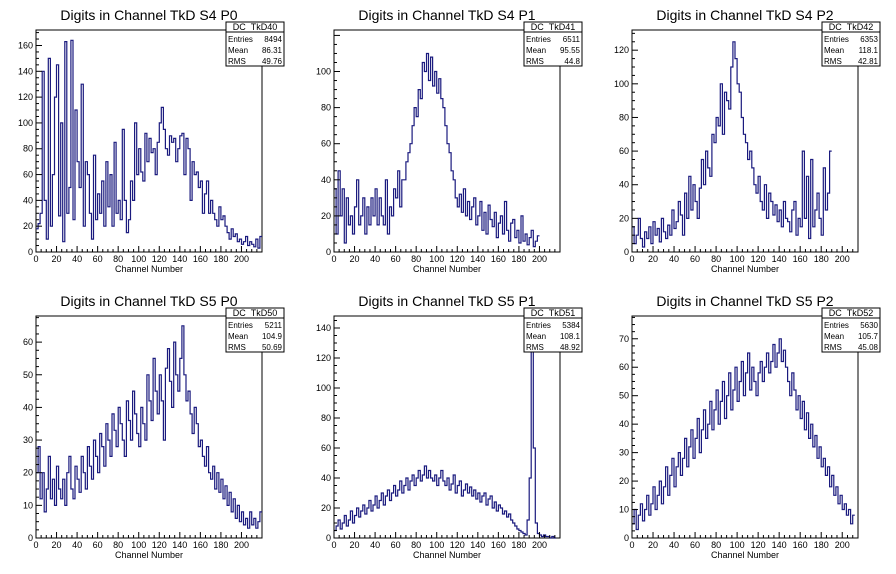 The width and height of the screenshot is (896, 574). I want to click on stats-value: 42.81, so click(868, 61).